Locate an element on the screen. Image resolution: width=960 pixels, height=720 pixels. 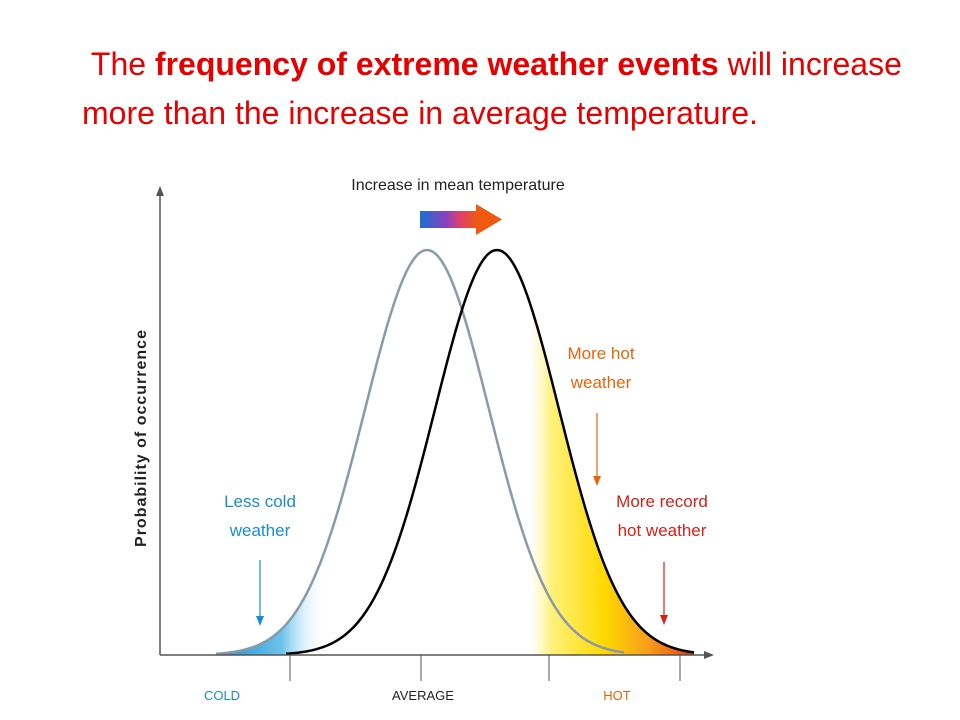
less-cold-label-line1: Less cold is located at coordinates (260, 501).